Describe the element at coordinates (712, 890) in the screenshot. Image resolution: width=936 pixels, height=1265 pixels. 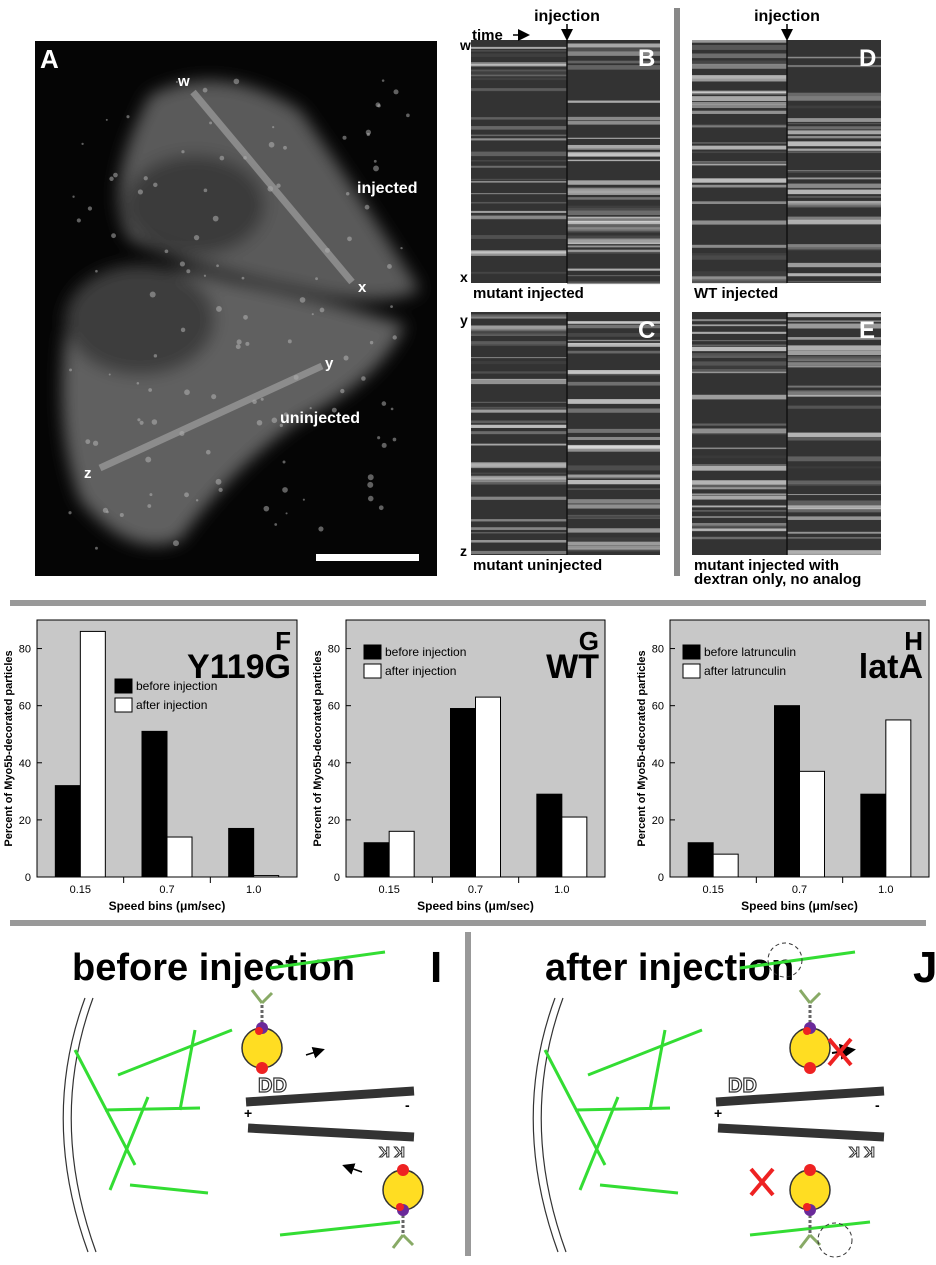
I see `x-tick-label: 0.15` at that location.